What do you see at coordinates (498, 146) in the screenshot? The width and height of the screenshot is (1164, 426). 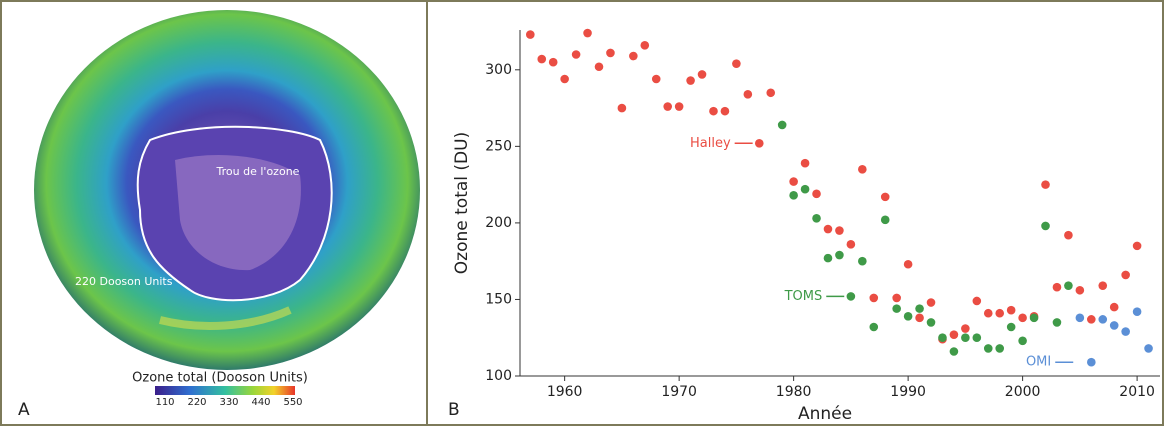 I see `y-tick-label: 250` at bounding box center [498, 146].